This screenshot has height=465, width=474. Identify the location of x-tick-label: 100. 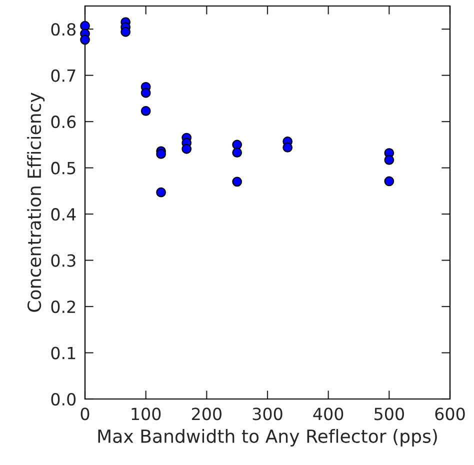
(146, 414).